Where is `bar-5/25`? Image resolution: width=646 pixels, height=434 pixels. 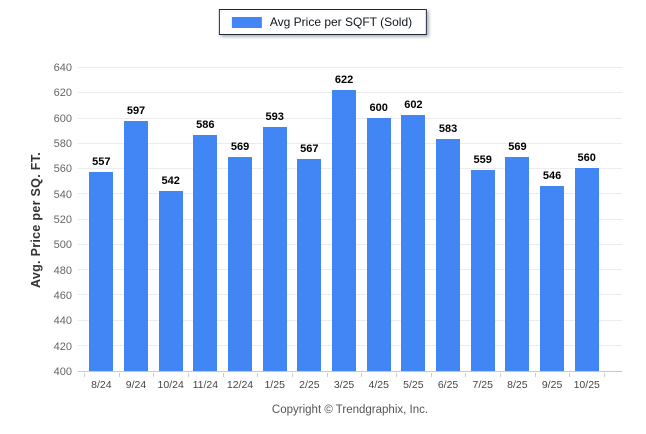 bar-5/25 is located at coordinates (413, 243).